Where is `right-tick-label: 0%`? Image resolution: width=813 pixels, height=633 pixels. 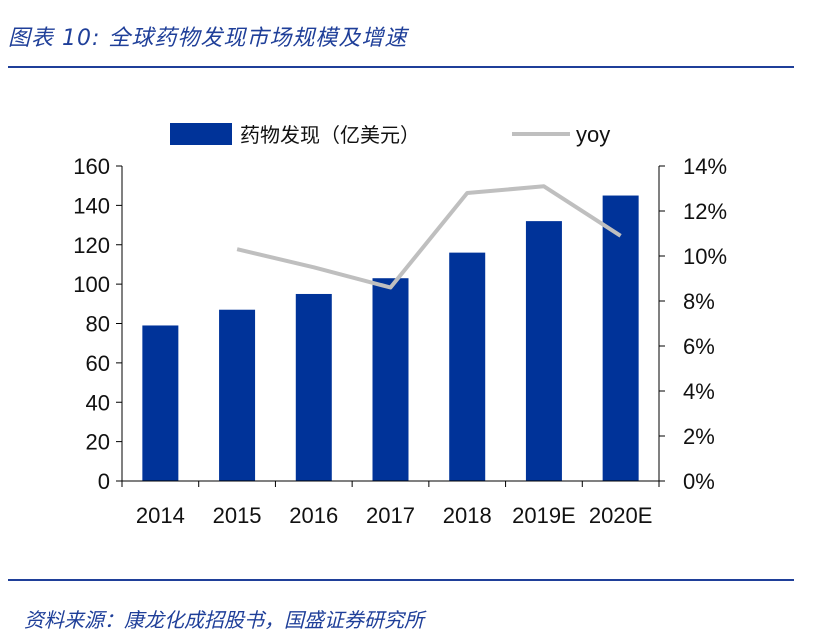
right-tick-label: 0% is located at coordinates (699, 481).